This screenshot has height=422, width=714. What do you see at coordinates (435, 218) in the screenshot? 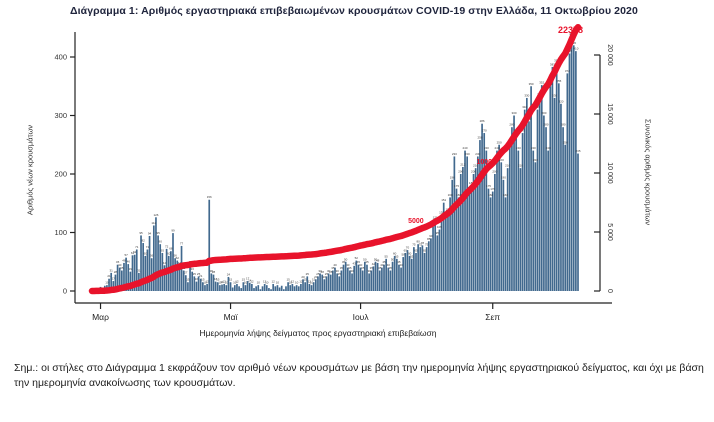
I see `bar-value-label: 121` at bounding box center [435, 218].